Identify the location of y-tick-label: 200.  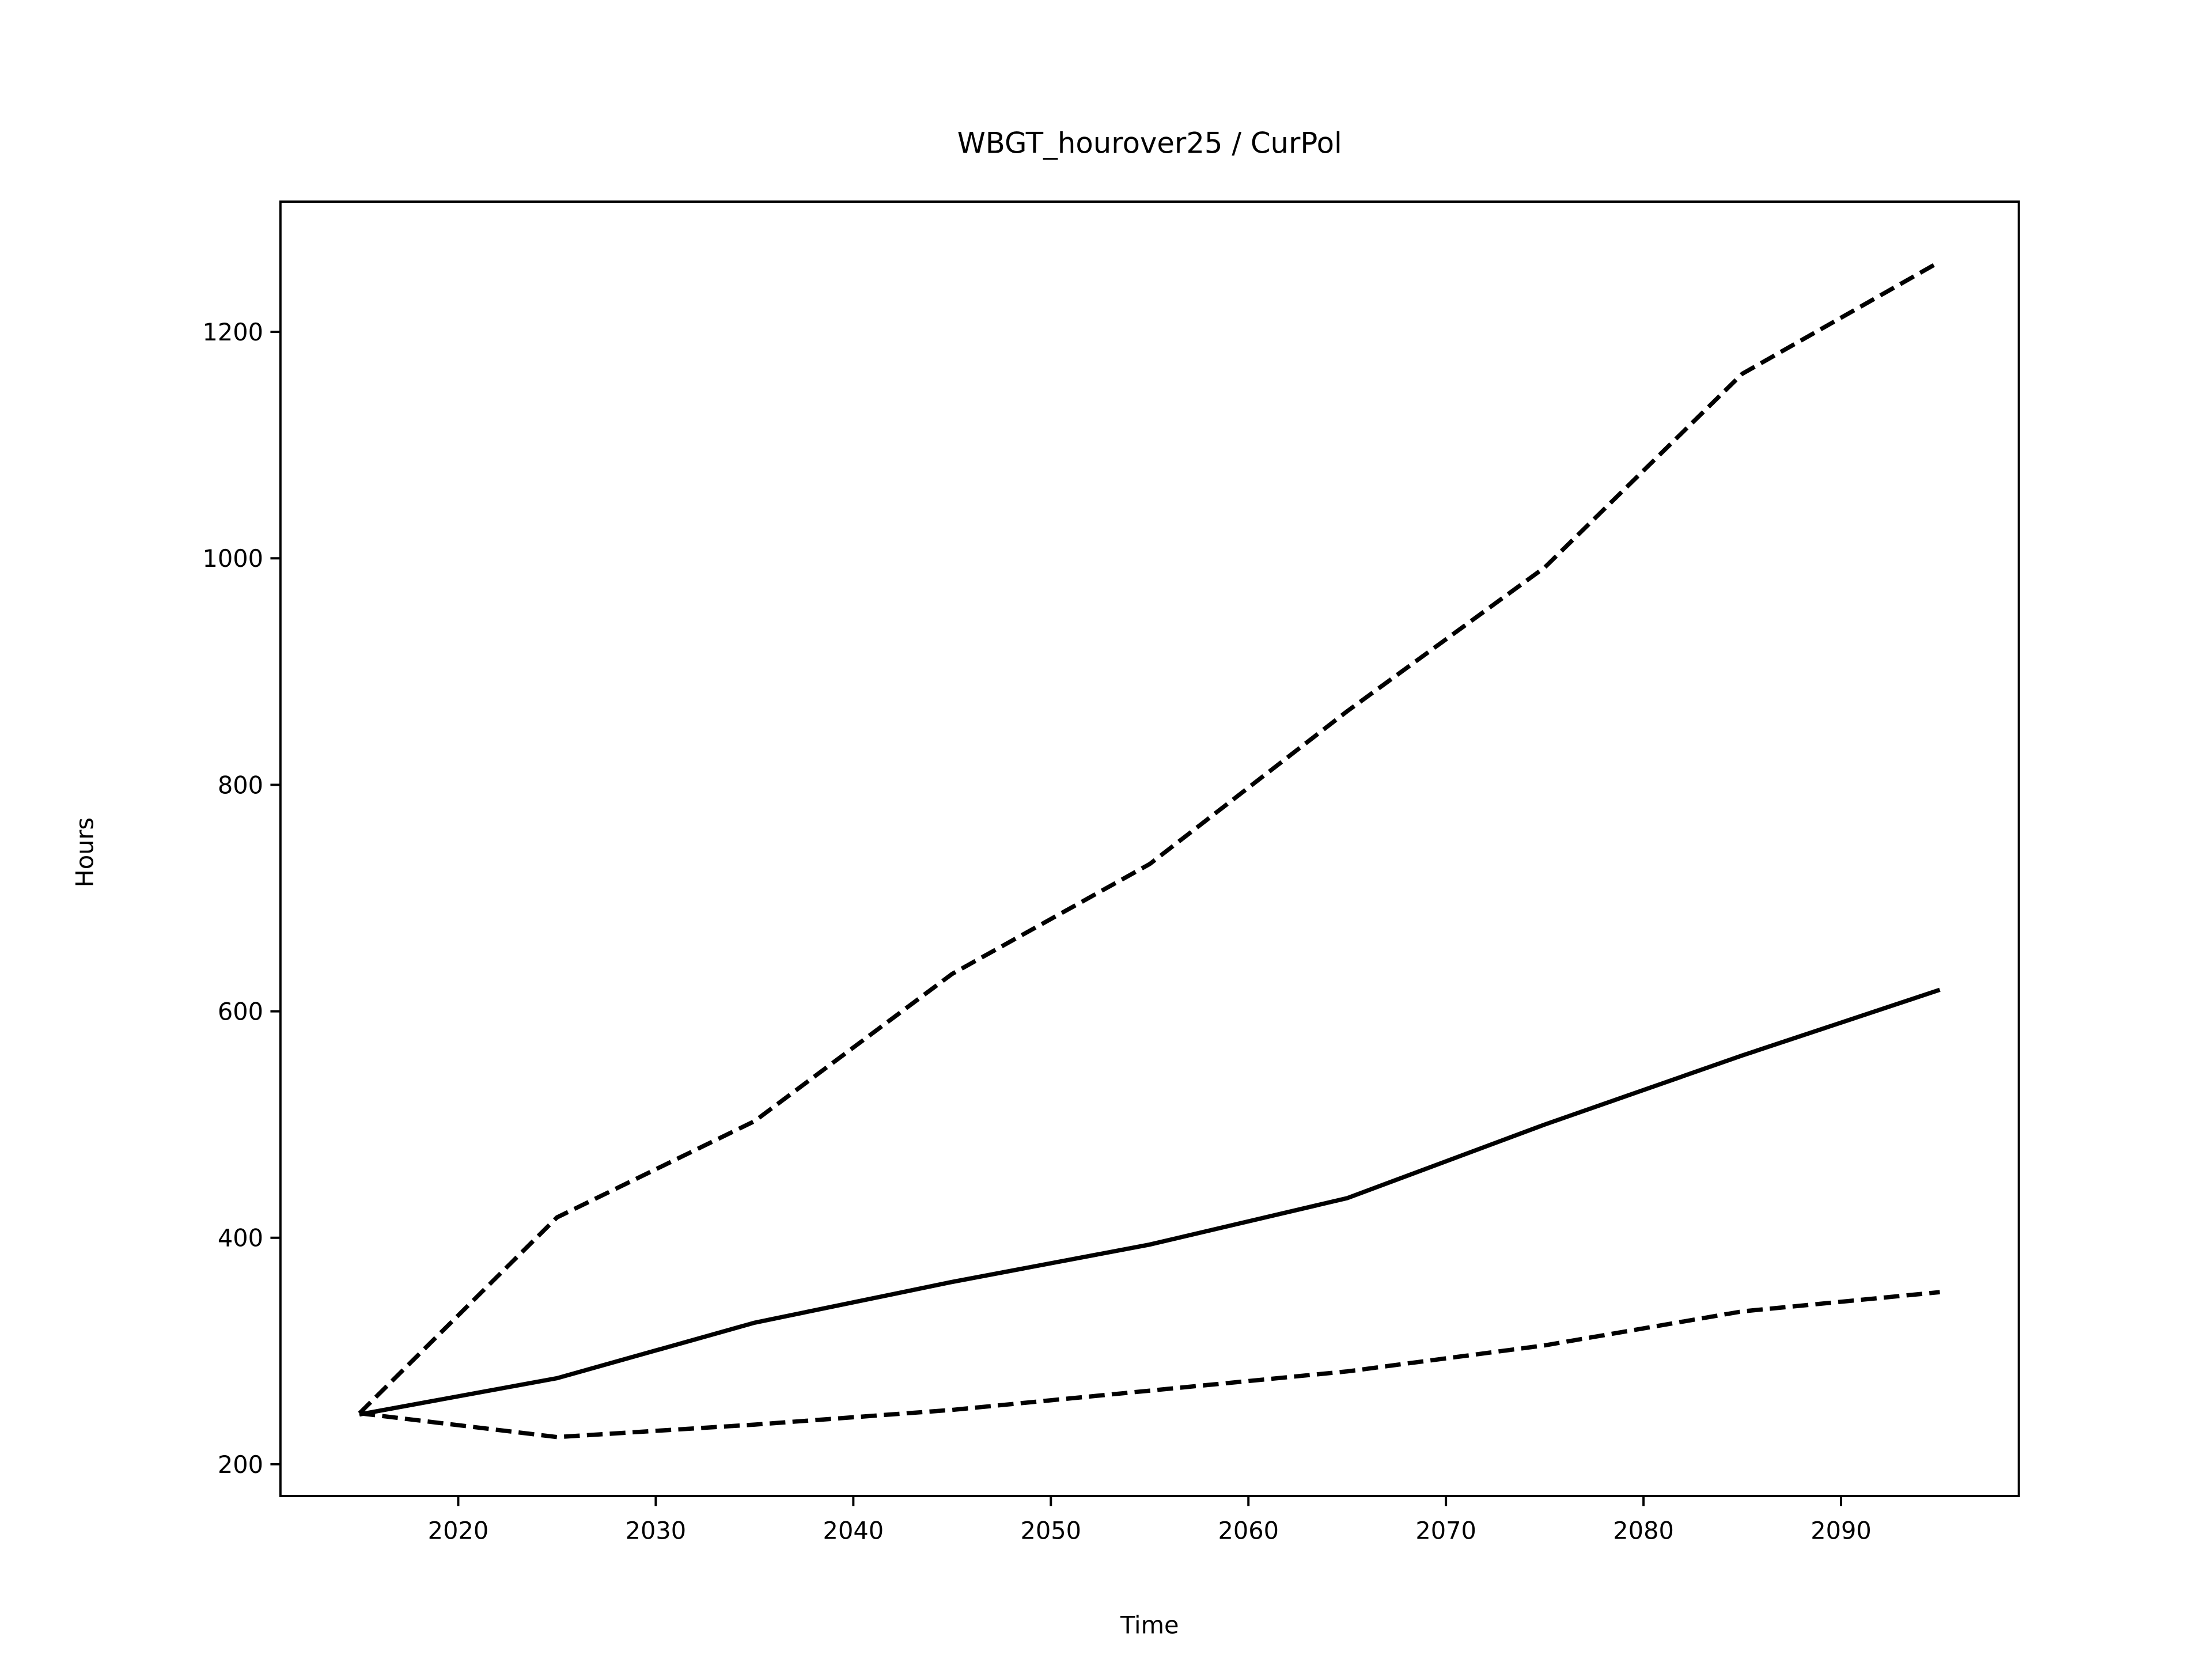
(240, 1465).